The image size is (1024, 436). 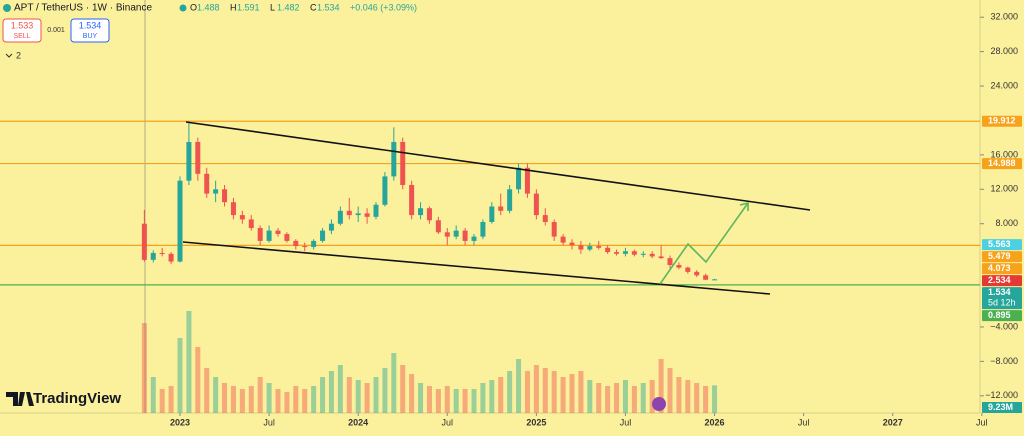 I want to click on volume-label: 9.23M, so click(x=1000, y=407).